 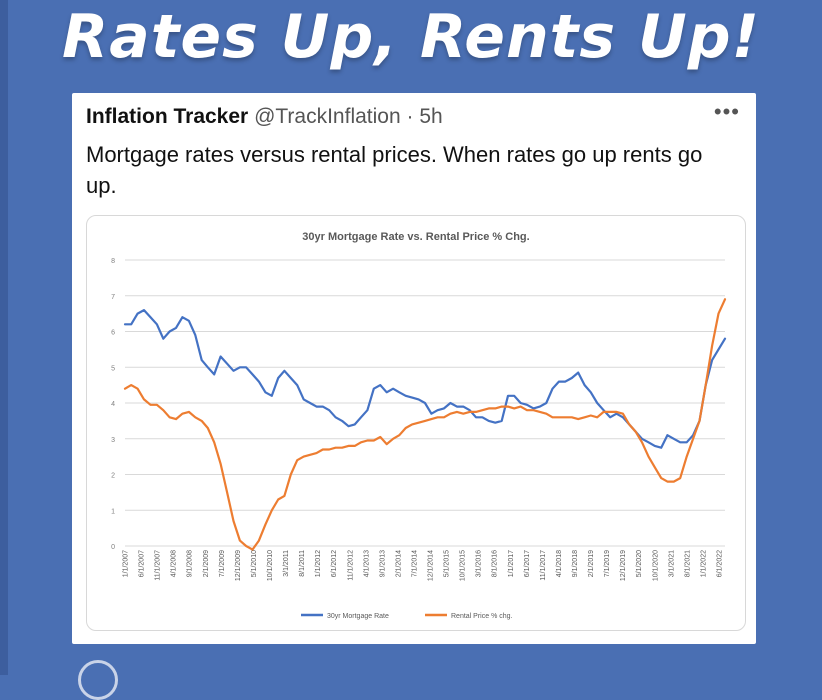 I want to click on avatar-partial, so click(x=98, y=680).